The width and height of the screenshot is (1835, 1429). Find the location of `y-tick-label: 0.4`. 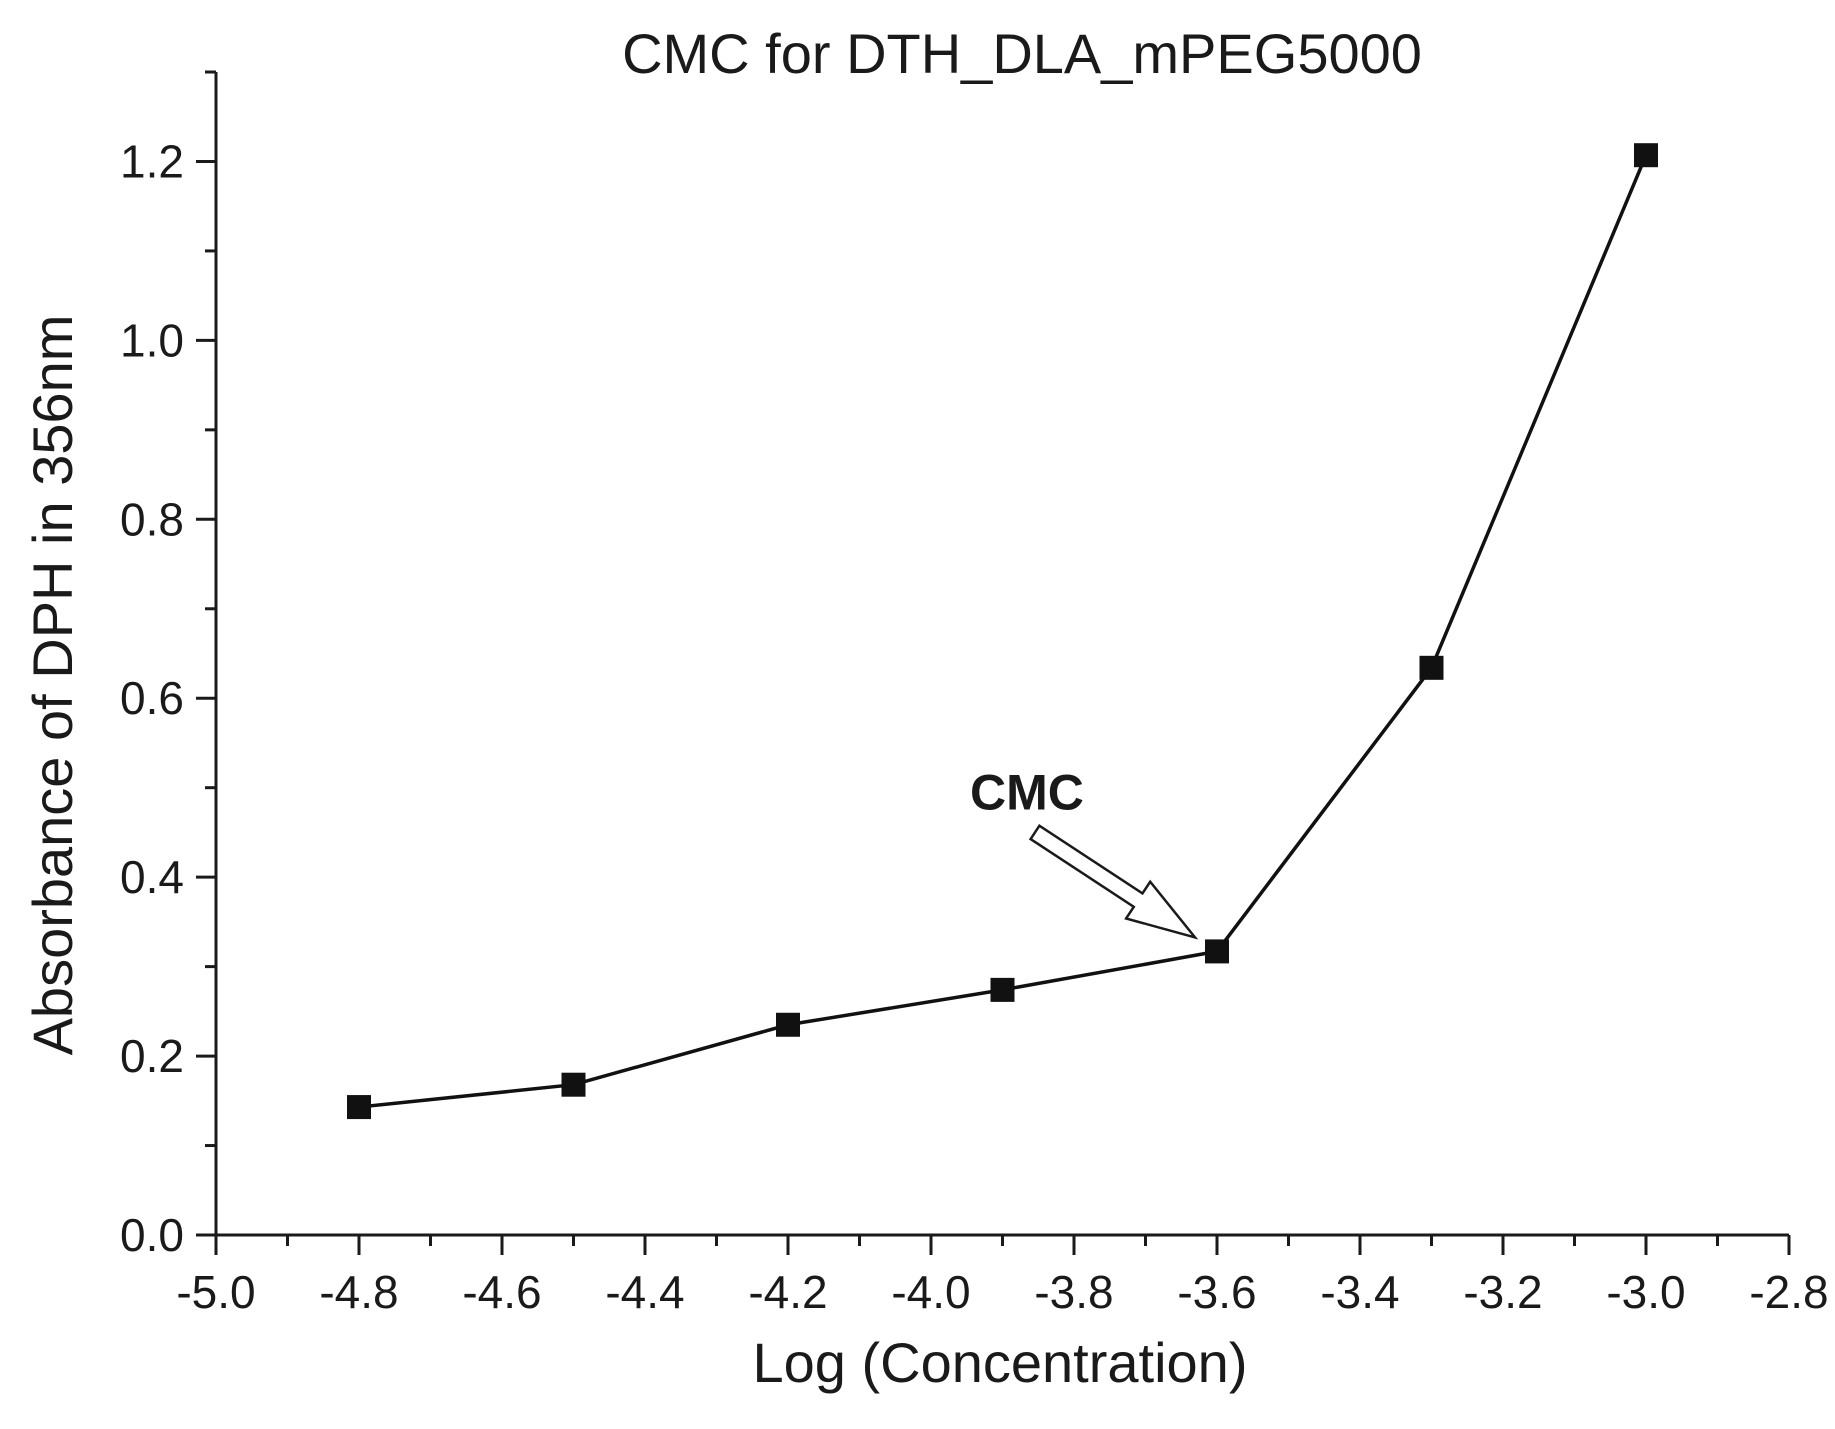

y-tick-label: 0.4 is located at coordinates (152, 877).